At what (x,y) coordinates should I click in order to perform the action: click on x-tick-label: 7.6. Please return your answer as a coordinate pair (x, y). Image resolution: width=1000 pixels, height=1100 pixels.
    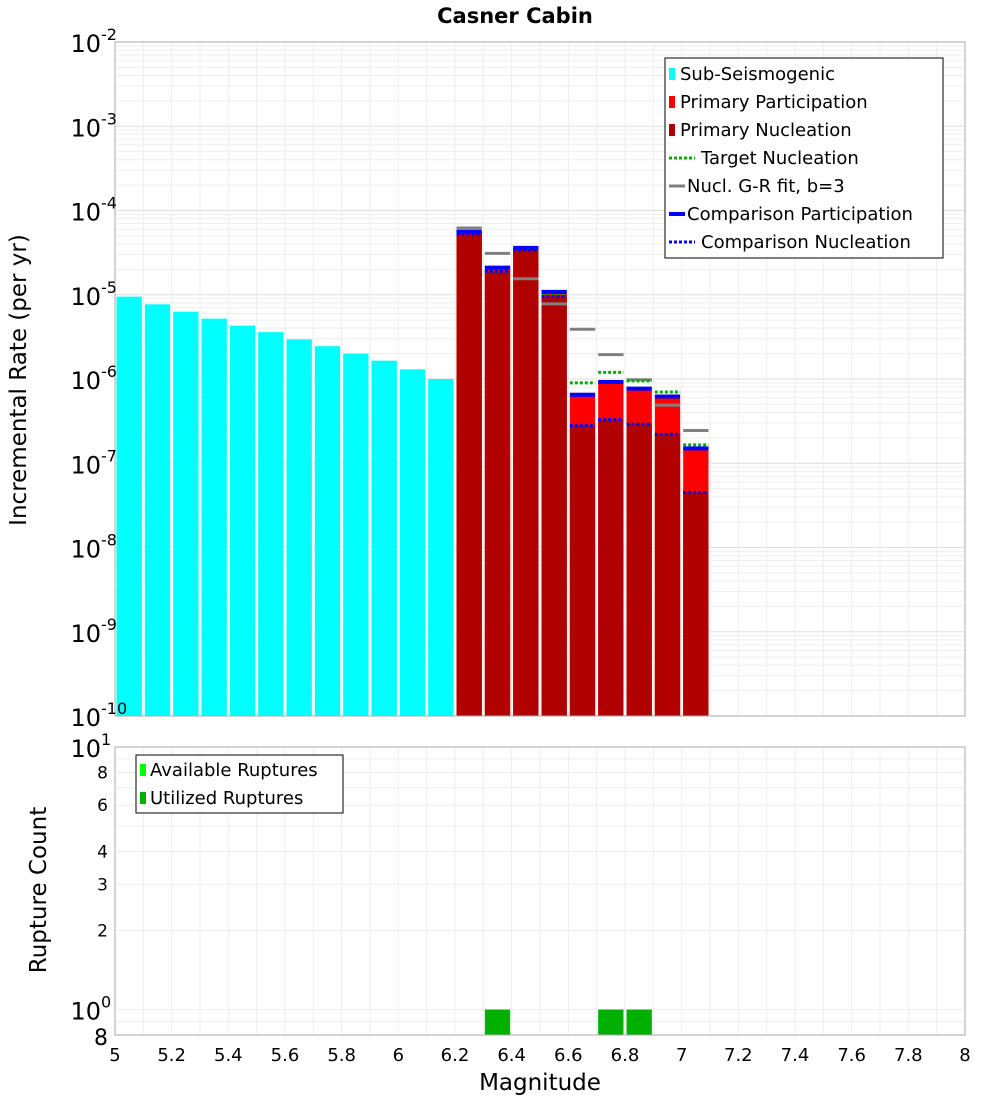
    Looking at the image, I should click on (851, 1055).